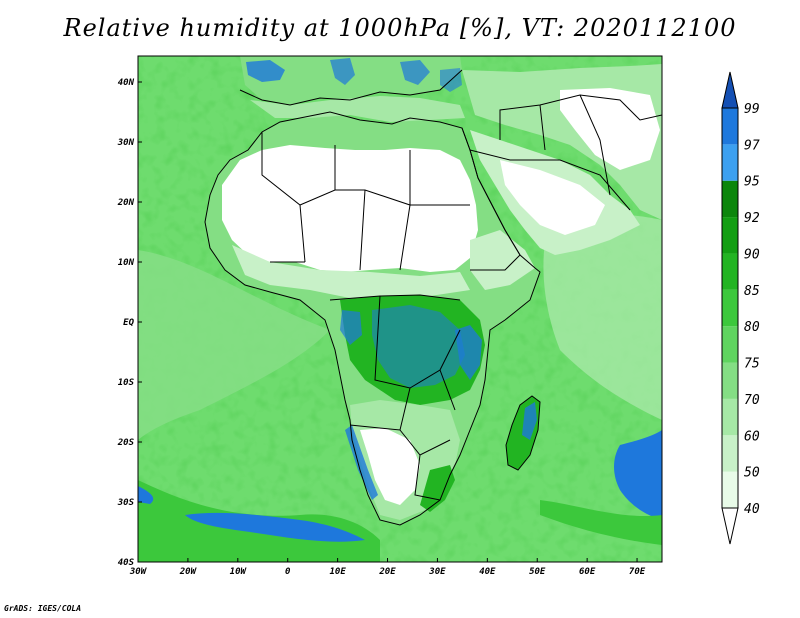 The height and width of the screenshot is (618, 800). What do you see at coordinates (390, 466) in the screenshot?
I see `kalahari-dry` at bounding box center [390, 466].